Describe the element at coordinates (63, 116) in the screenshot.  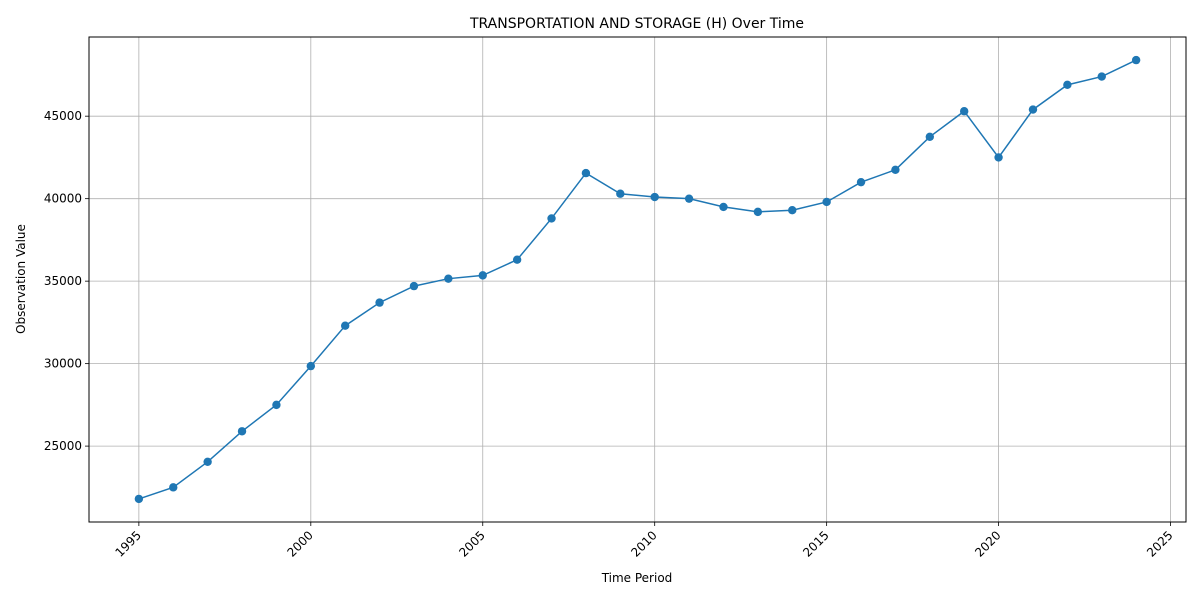
I see `y-tick-label: 45000` at that location.